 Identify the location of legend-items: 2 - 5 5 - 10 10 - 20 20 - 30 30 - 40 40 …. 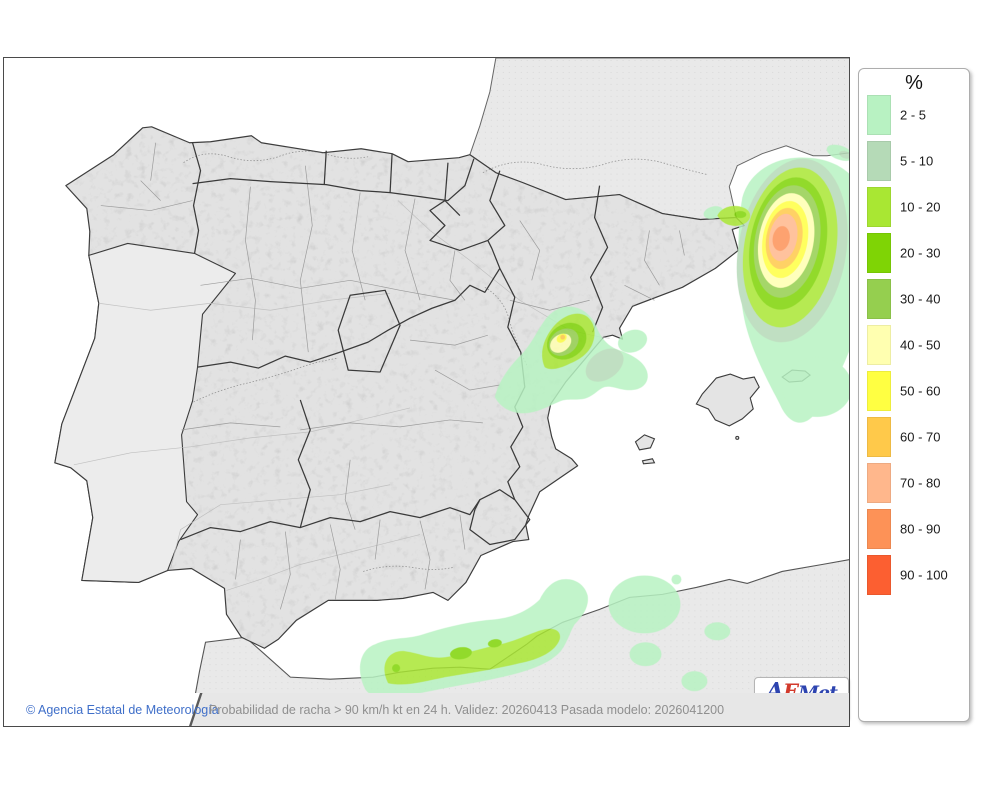
(916, 348).